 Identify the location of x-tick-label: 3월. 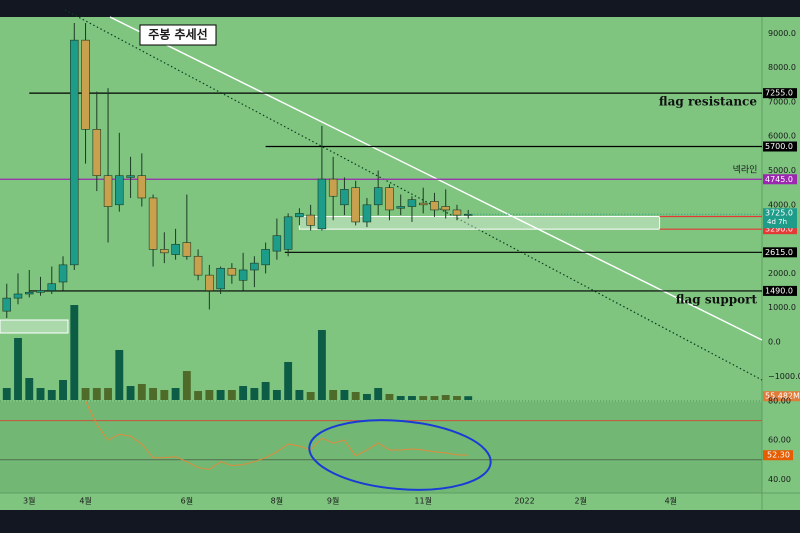
(29, 501).